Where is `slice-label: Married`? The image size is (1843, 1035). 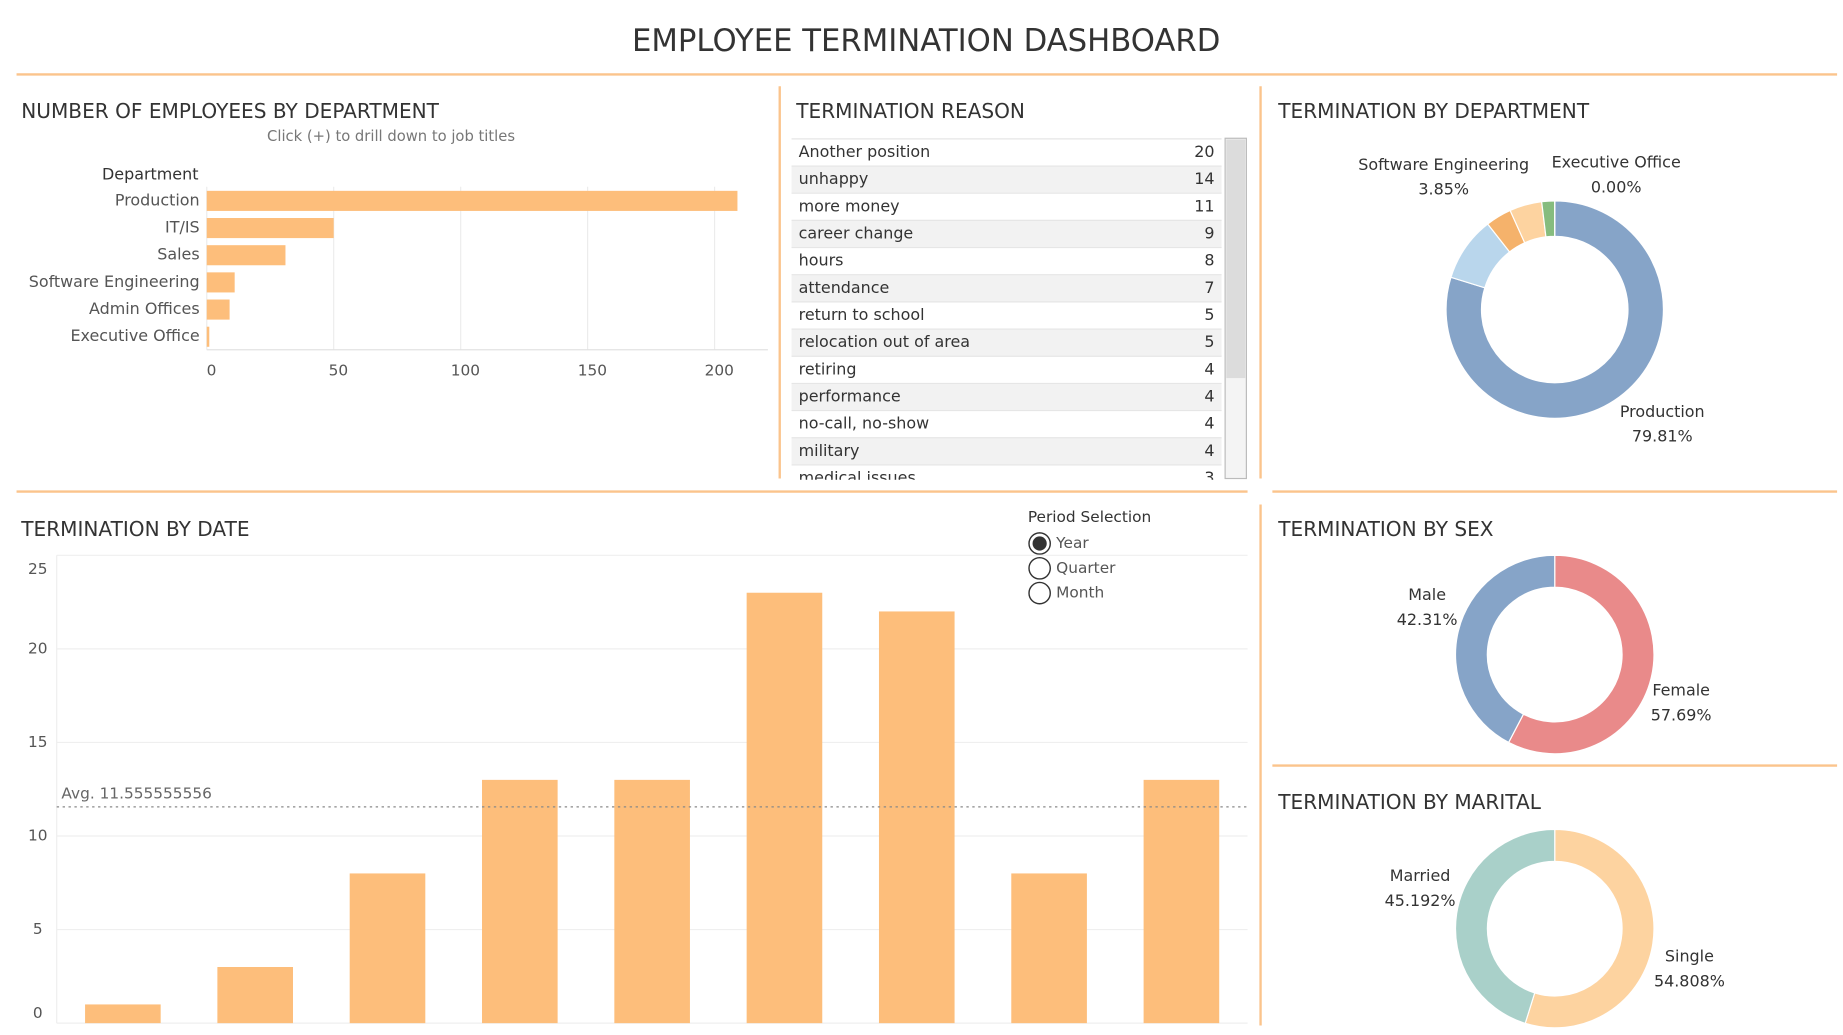 slice-label: Married is located at coordinates (1420, 875).